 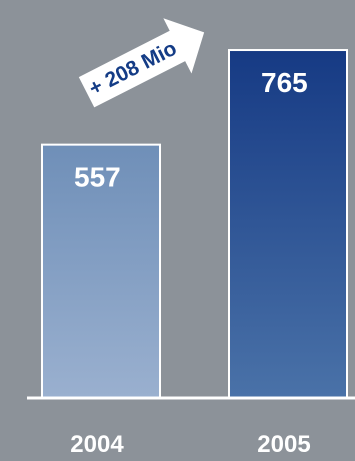 I want to click on tick-label-2004: 2004, so click(x=97, y=444).